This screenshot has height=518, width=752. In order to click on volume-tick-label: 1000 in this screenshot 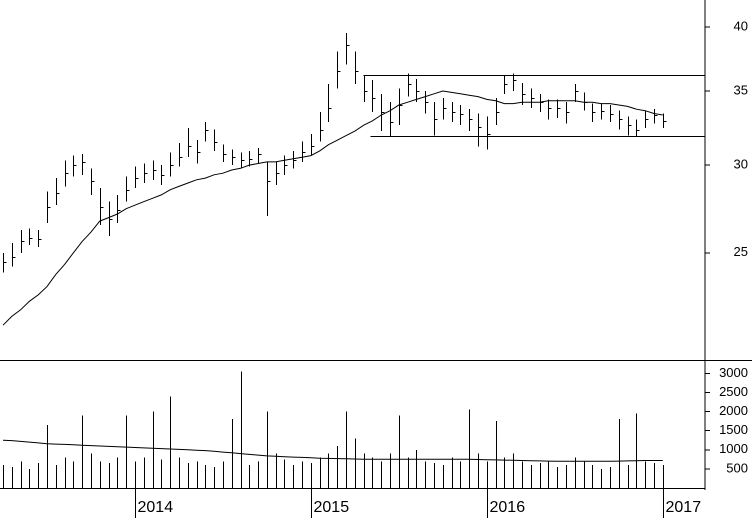, I will do `click(733, 448)`.